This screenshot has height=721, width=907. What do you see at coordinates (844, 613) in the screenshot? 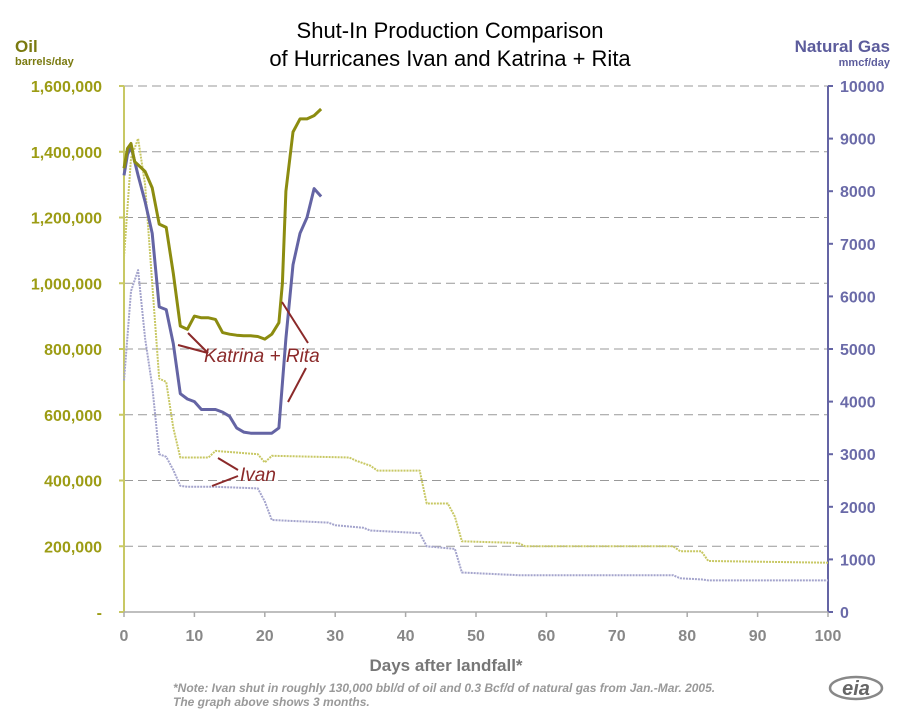
I see `y-right-tick-label: 0` at bounding box center [844, 613].